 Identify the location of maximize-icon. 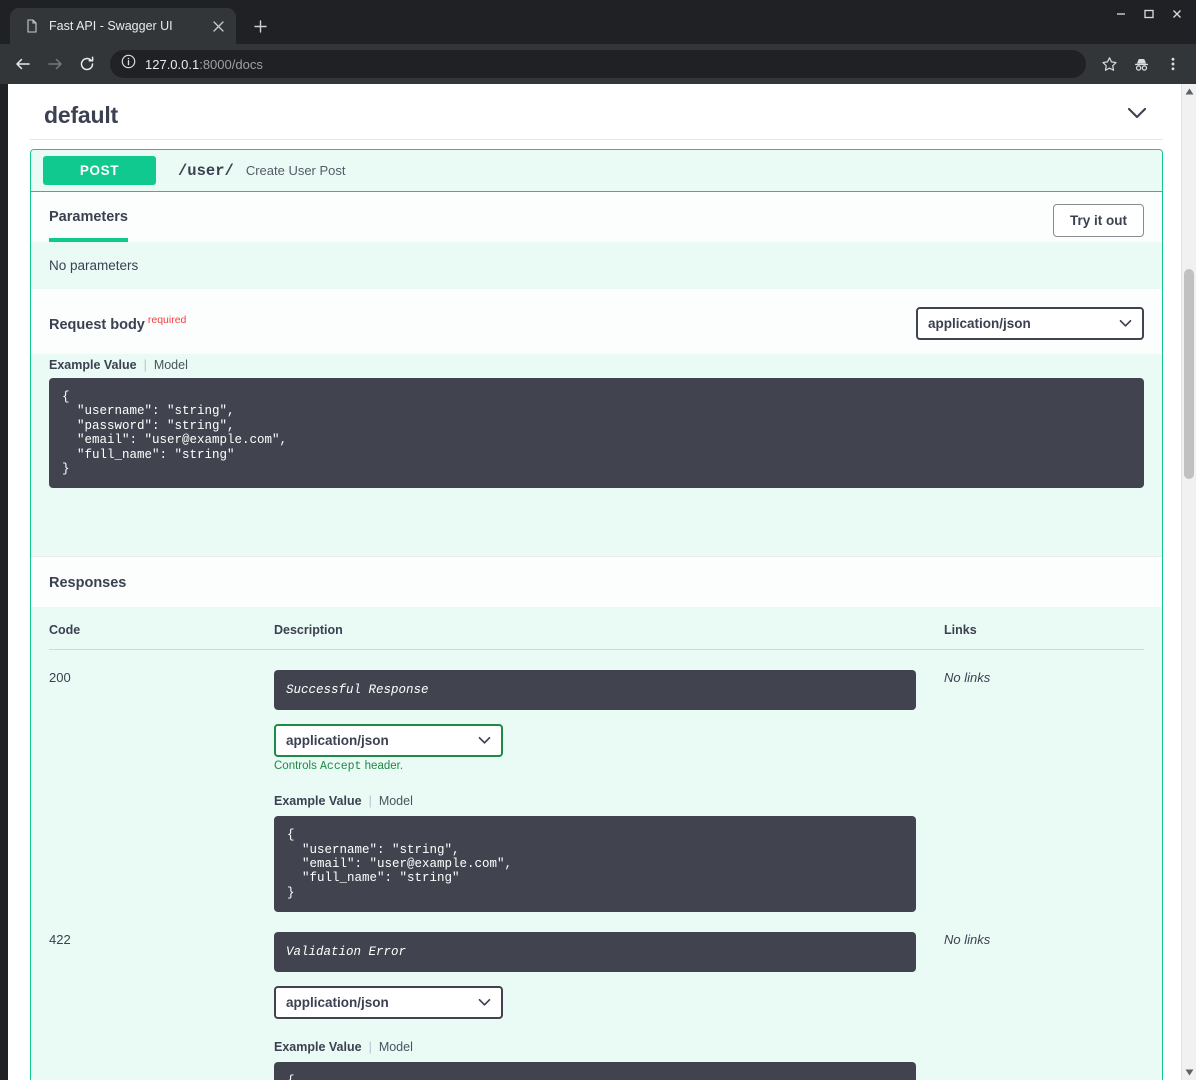
(1149, 14).